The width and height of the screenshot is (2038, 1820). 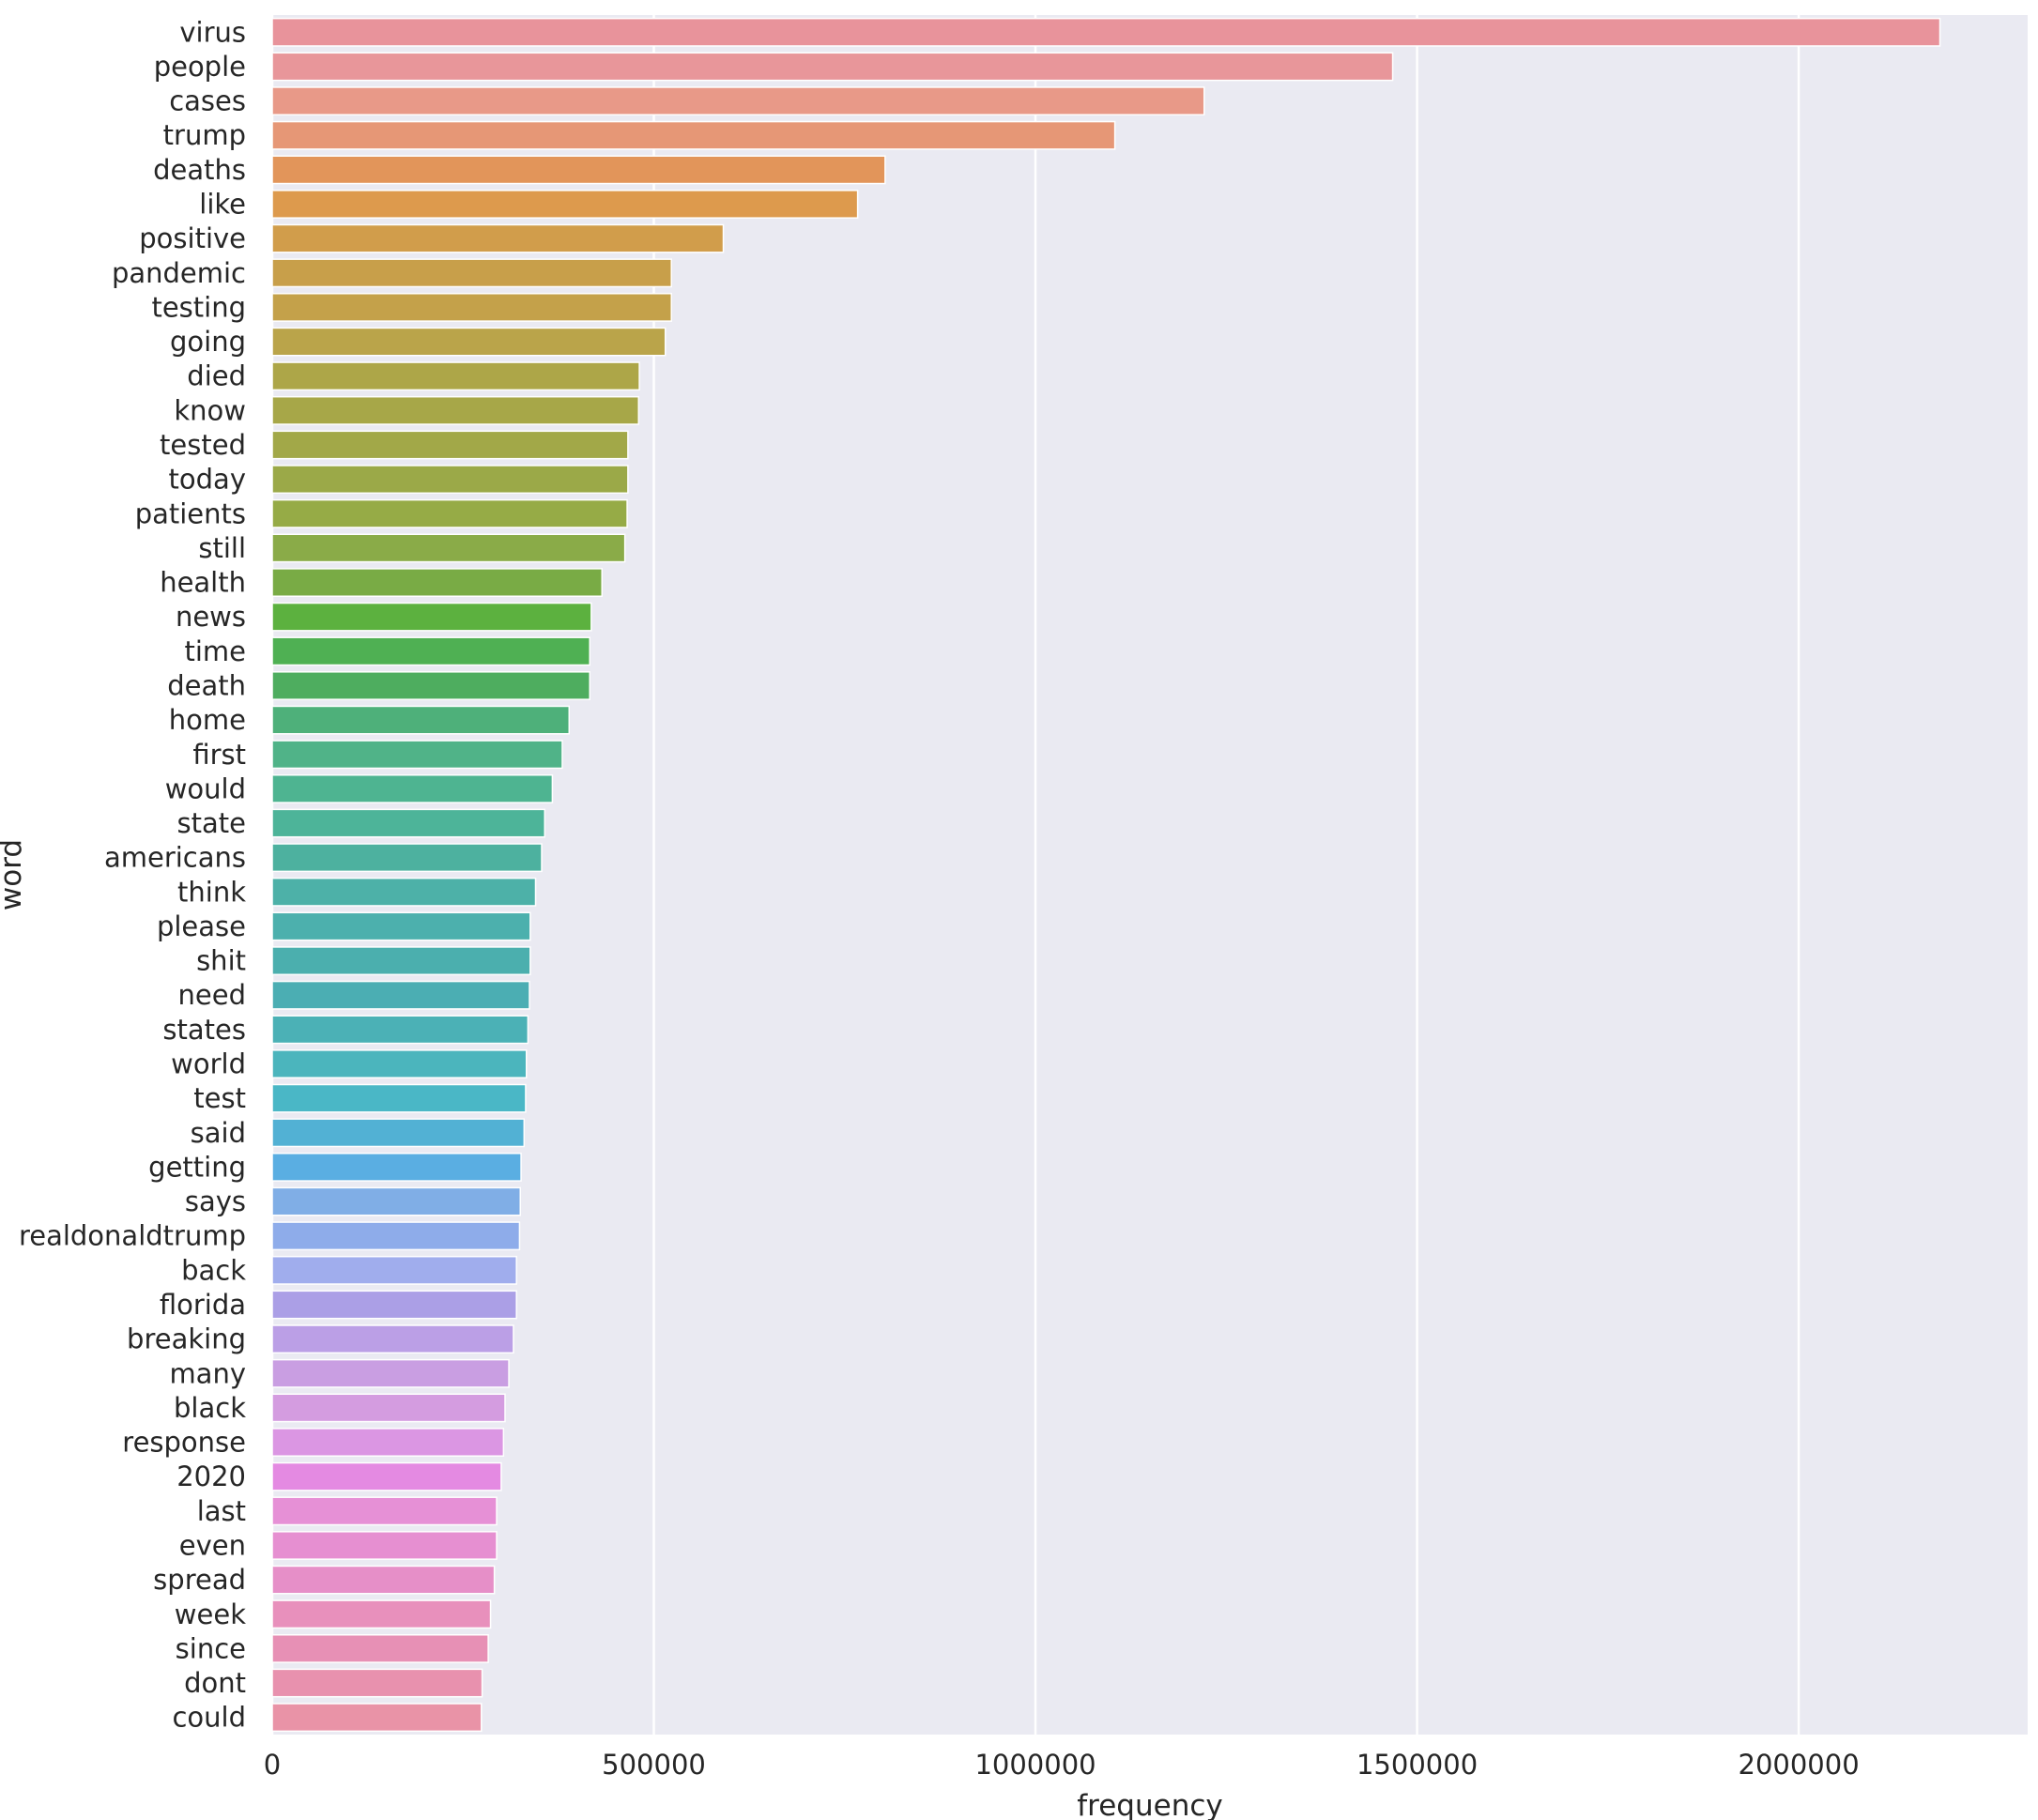 What do you see at coordinates (654, 1765) in the screenshot?
I see `x-tick-label: 500000` at bounding box center [654, 1765].